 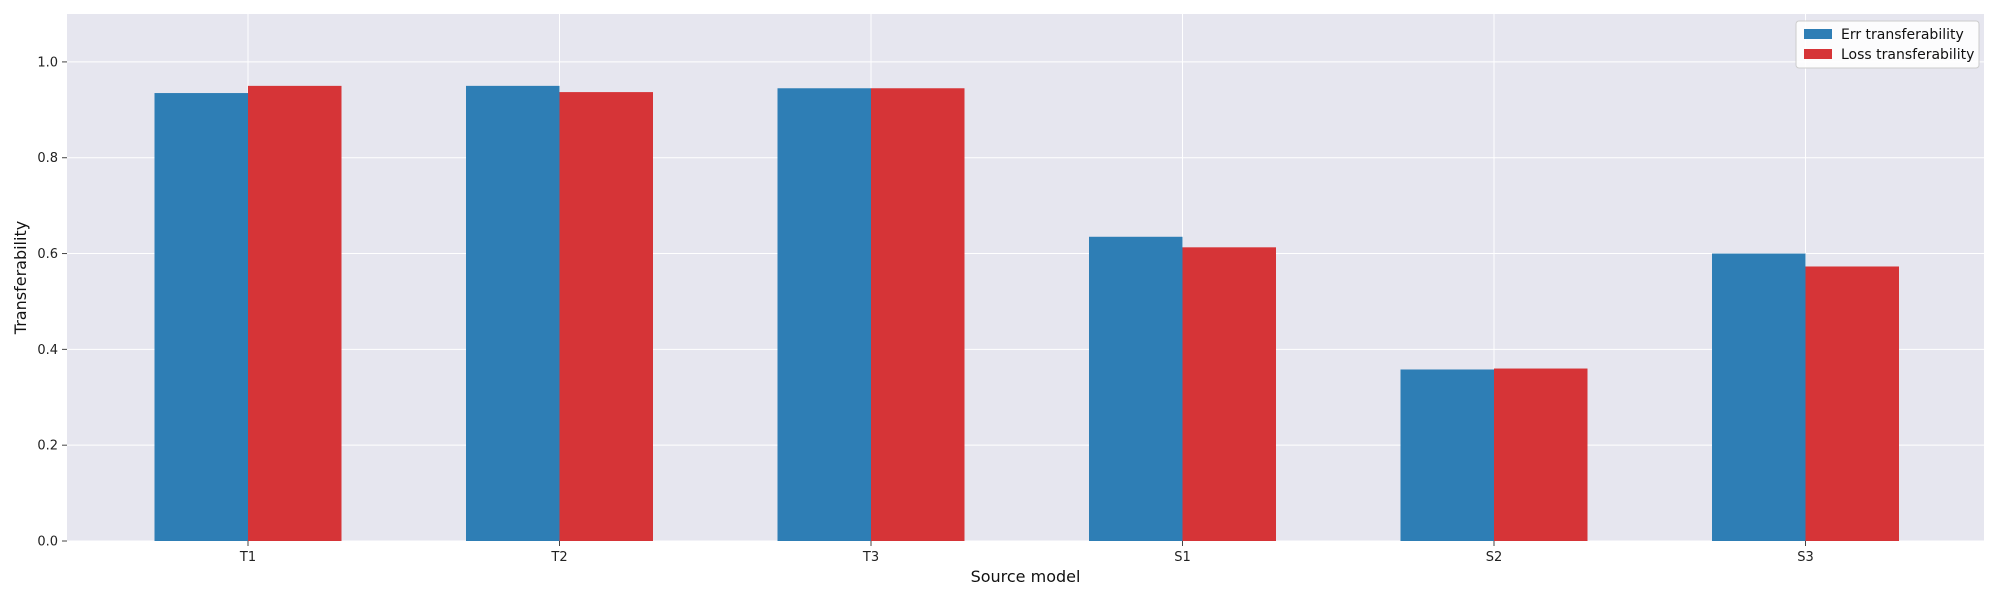 I want to click on bar-loss-s3, so click(x=1852, y=403).